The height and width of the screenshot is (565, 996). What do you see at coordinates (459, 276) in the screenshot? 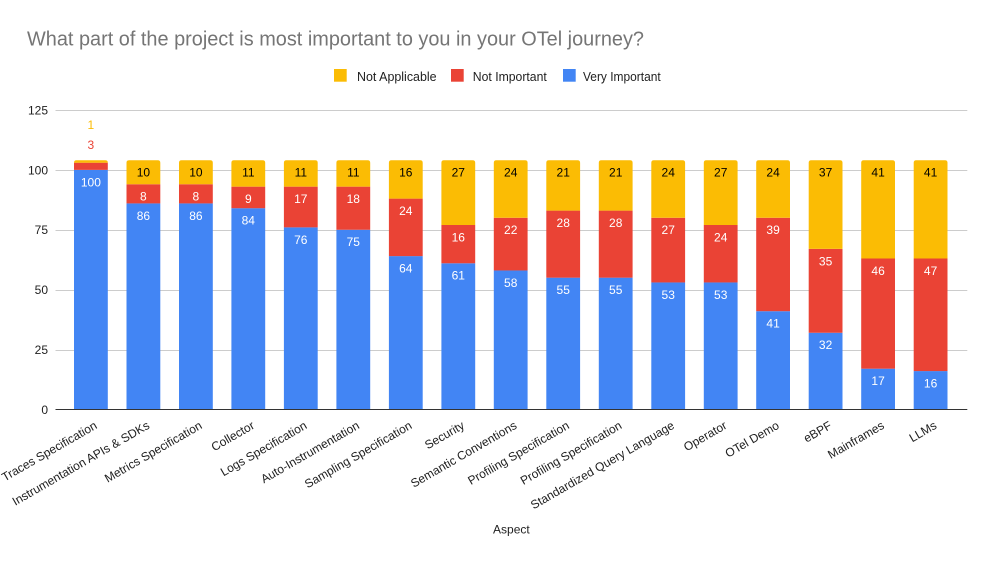
I see `svg-text: 61` at bounding box center [459, 276].